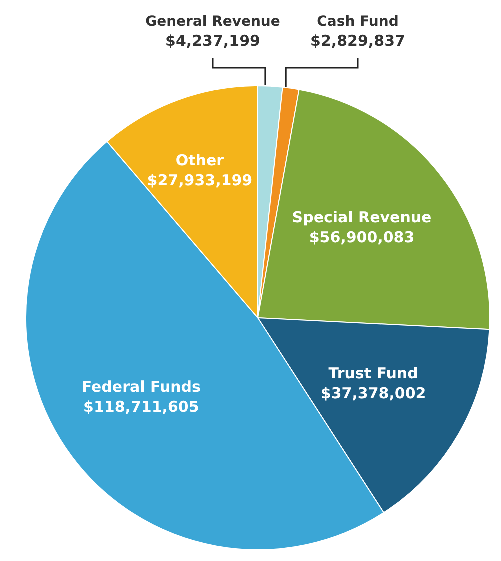 The height and width of the screenshot is (561, 501). What do you see at coordinates (373, 373) in the screenshot?
I see `slice-label: Trust Fund` at bounding box center [373, 373].